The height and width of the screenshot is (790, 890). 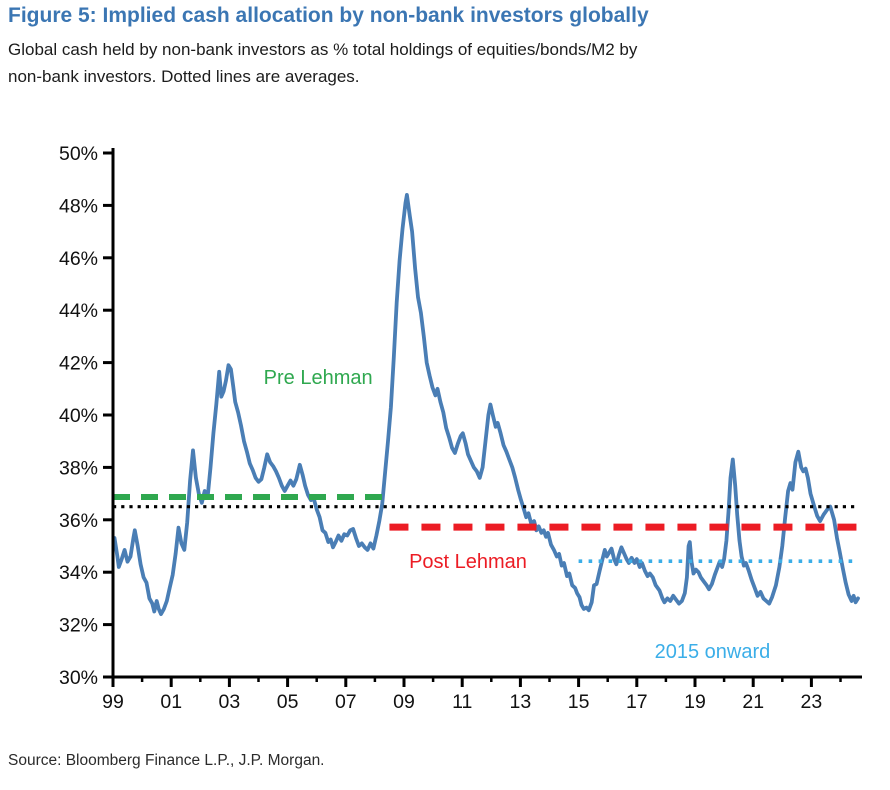 What do you see at coordinates (78, 259) in the screenshot?
I see `y-tick-label: 46%` at bounding box center [78, 259].